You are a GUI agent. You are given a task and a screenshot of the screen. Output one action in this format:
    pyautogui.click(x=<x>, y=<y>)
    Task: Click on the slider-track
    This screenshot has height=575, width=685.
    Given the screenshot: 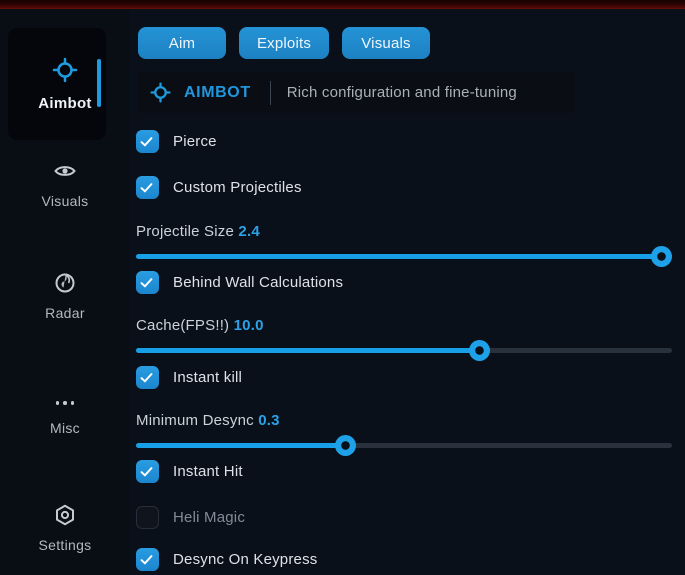 What is the action you would take?
    pyautogui.click(x=404, y=445)
    